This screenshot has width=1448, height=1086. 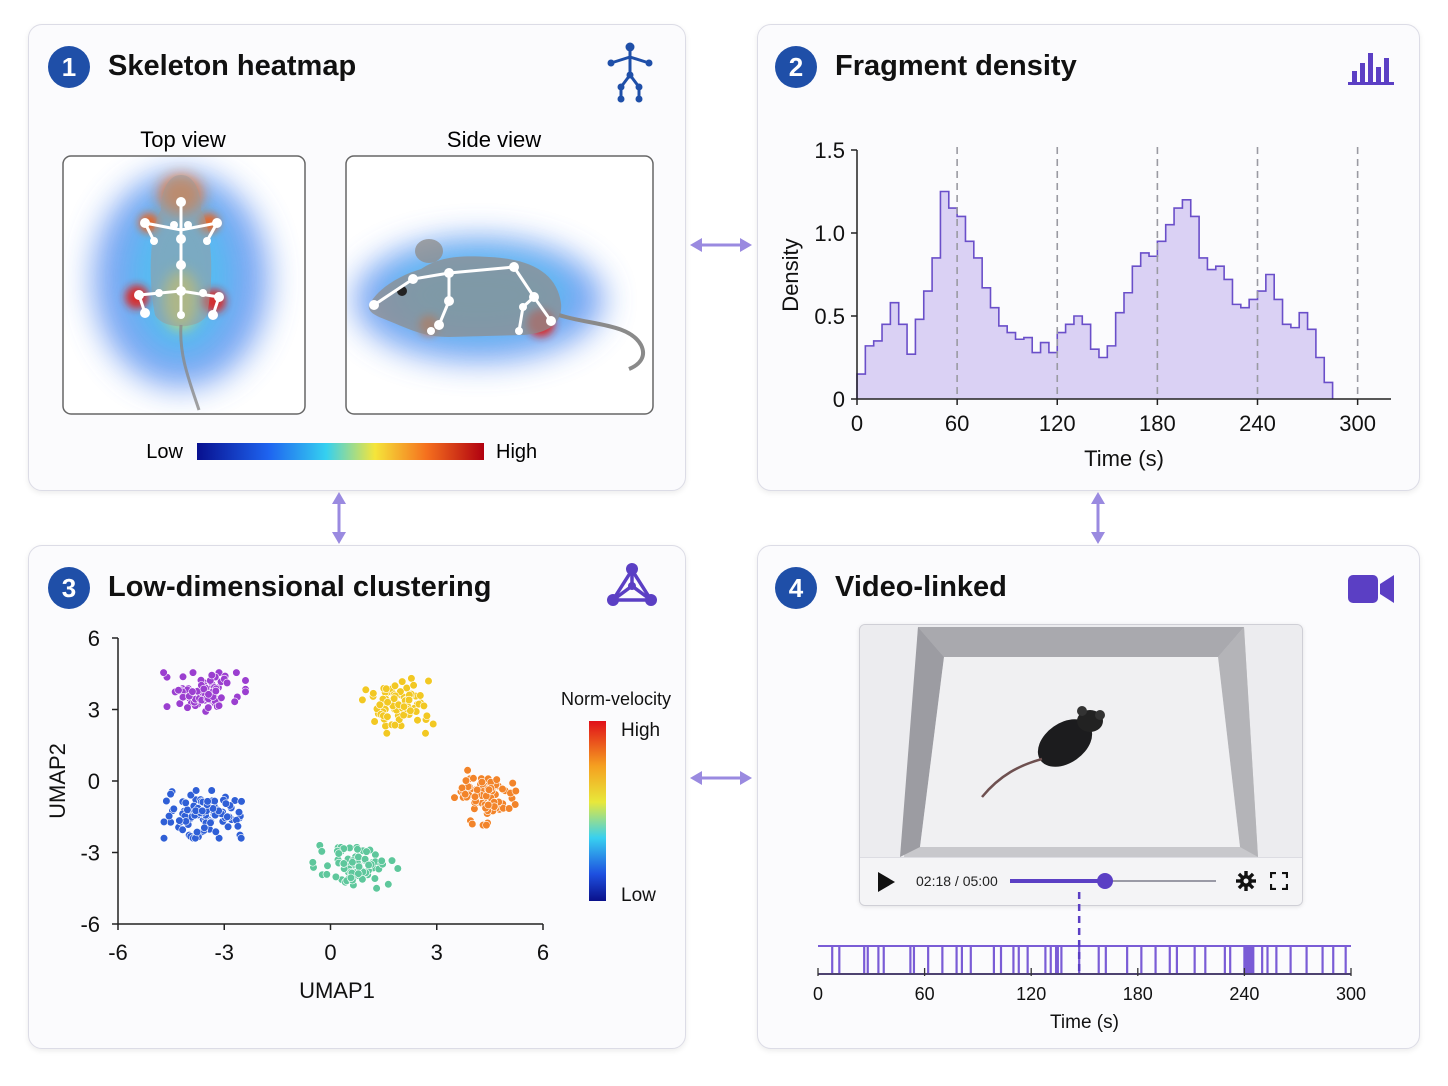 I want to click on x-axis-label: Time (s), so click(x=1124, y=458).